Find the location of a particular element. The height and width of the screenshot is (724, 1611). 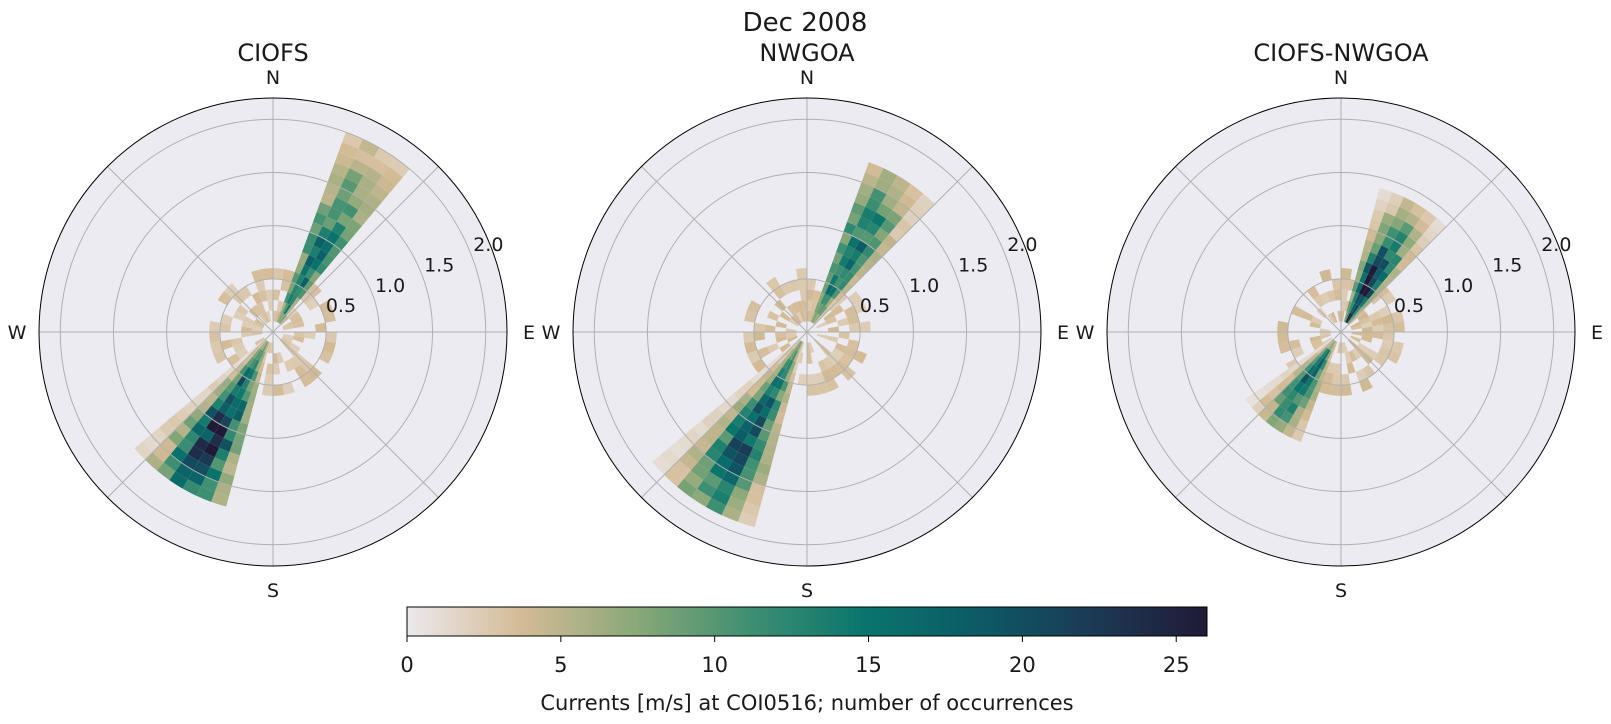

colorbar-gradient is located at coordinates (807, 621).